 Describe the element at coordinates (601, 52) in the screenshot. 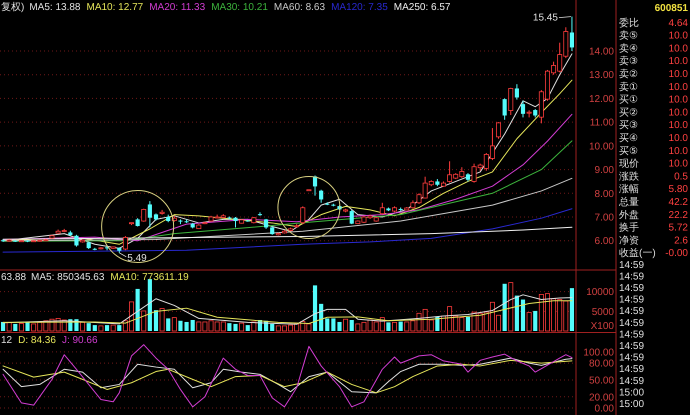

I see `y-tick-label: 14.00` at that location.